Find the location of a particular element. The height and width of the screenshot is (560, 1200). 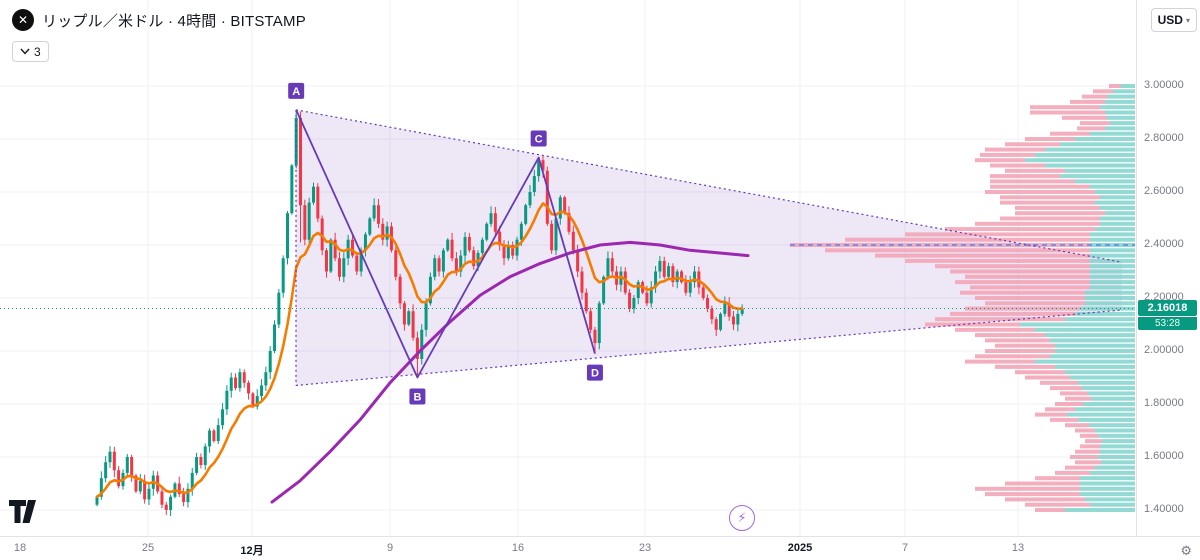

svg-text: B is located at coordinates (417, 398).